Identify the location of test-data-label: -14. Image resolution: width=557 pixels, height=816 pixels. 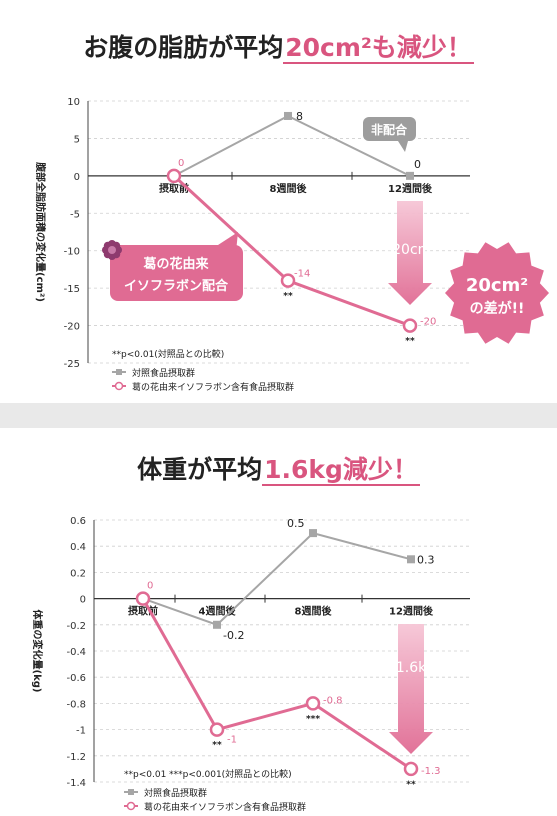
(302, 274).